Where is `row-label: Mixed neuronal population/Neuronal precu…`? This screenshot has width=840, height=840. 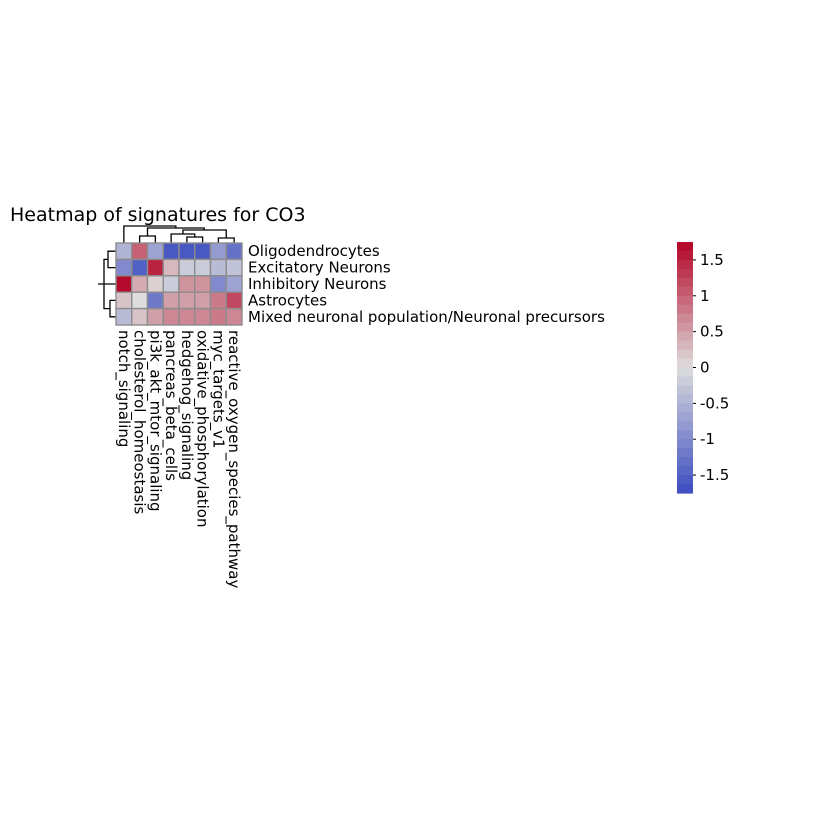 row-label: Mixed neuronal population/Neuronal precu… is located at coordinates (426, 317).